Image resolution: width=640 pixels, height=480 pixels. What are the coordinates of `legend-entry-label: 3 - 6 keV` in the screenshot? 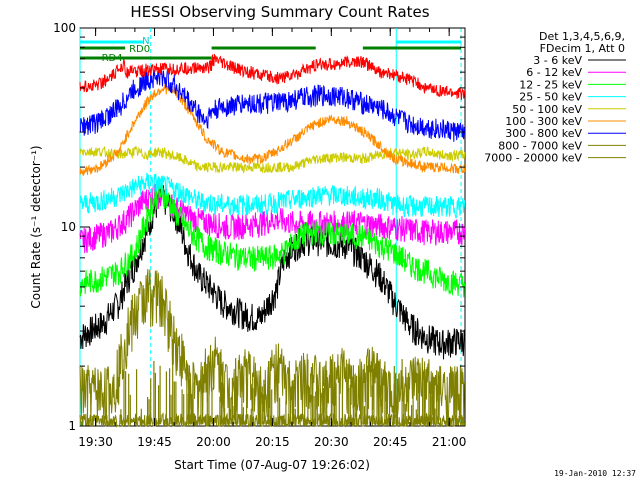 It's located at (557, 60).